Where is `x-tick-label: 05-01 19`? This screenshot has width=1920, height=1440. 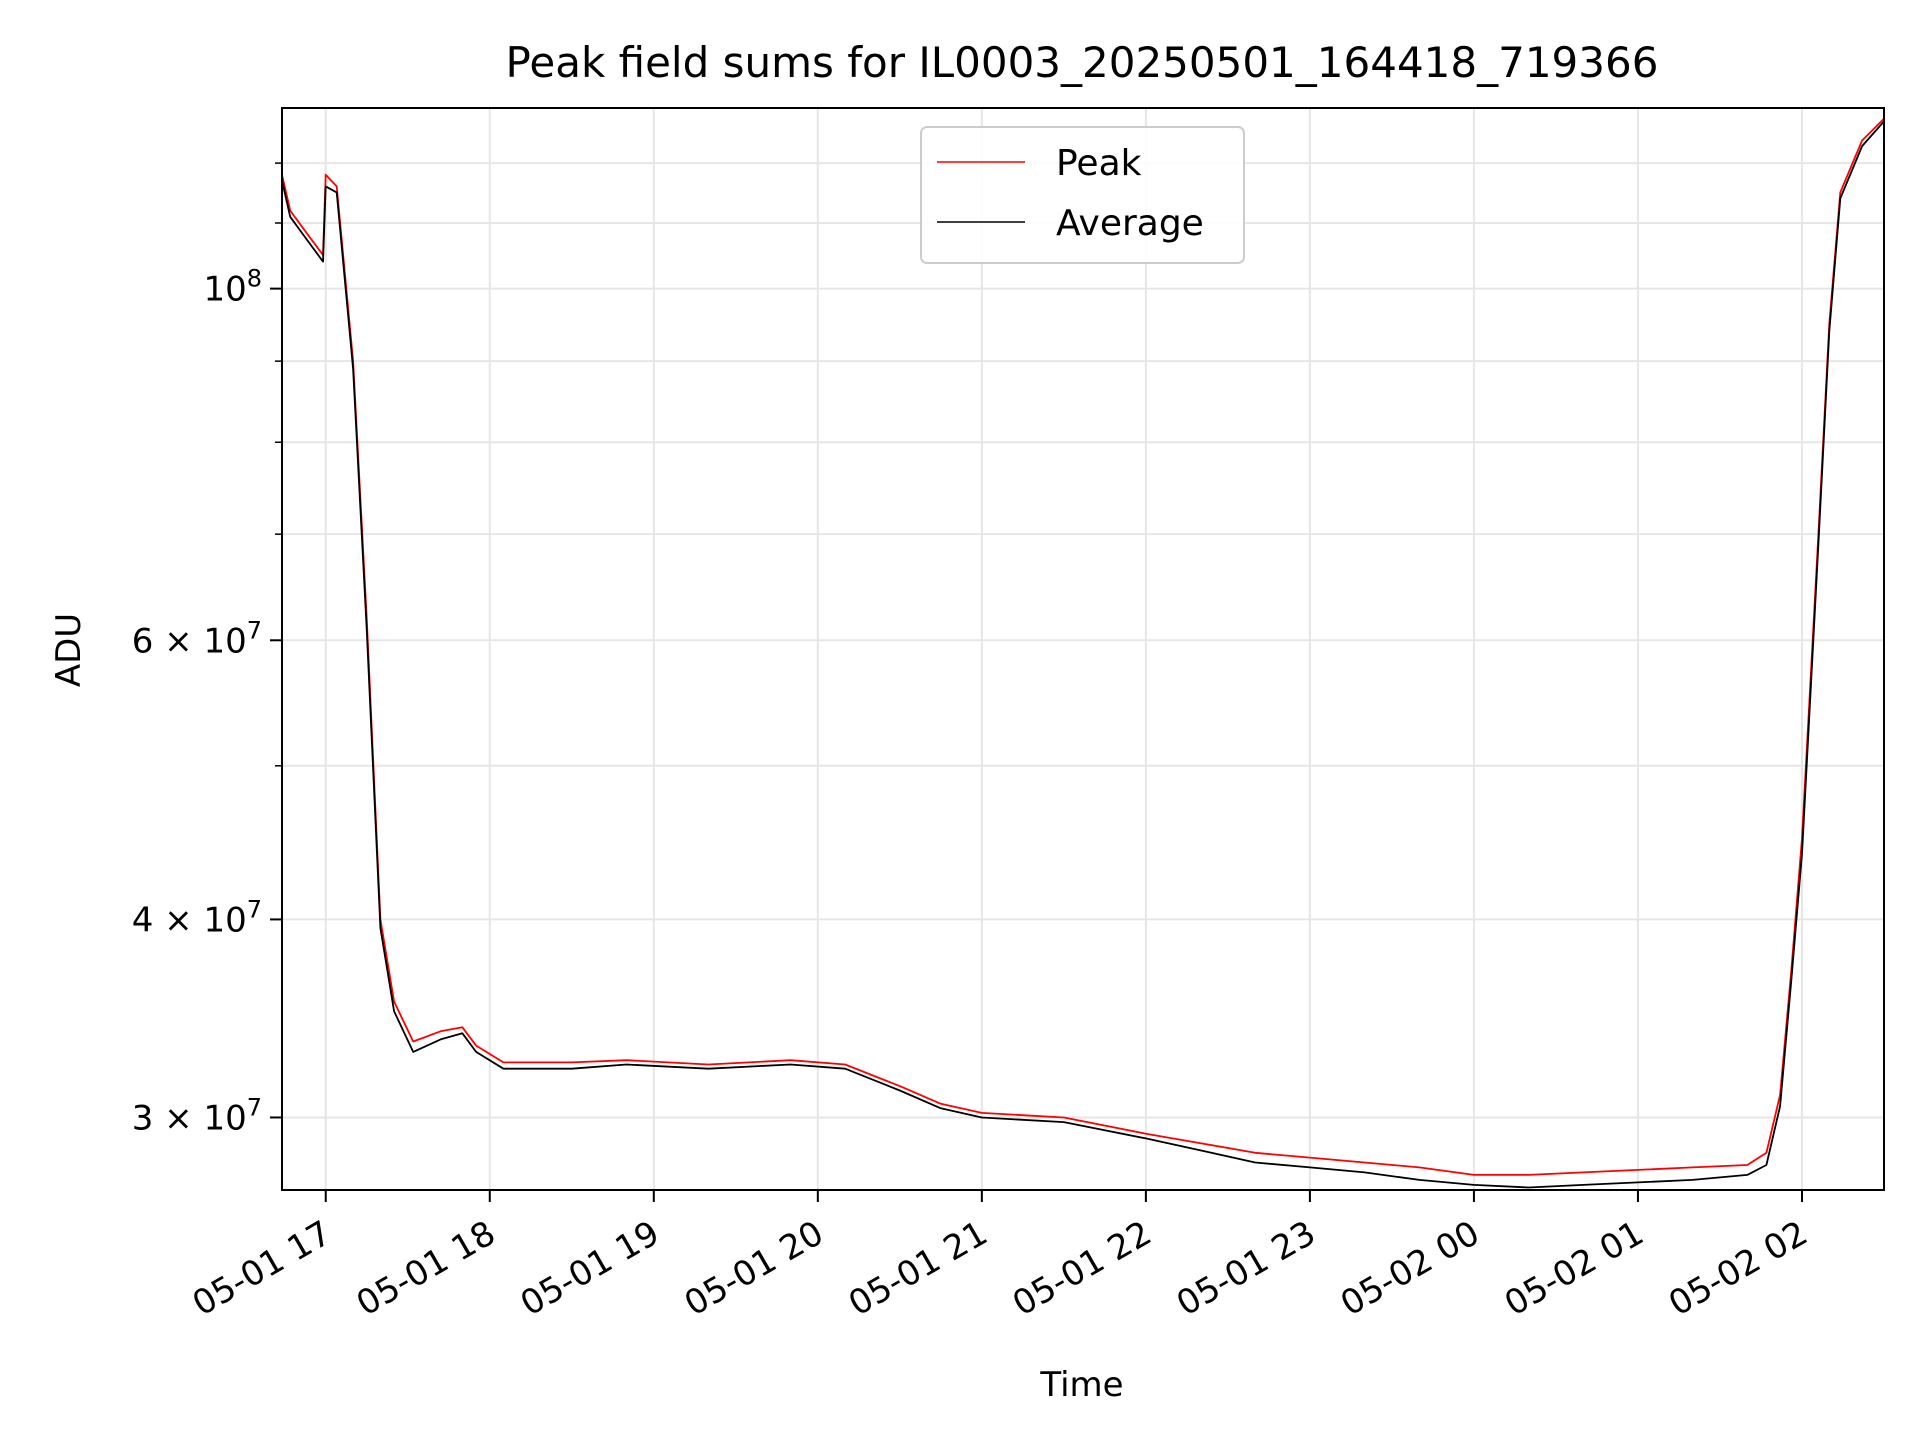
x-tick-label: 05-01 19 is located at coordinates (590, 1268).